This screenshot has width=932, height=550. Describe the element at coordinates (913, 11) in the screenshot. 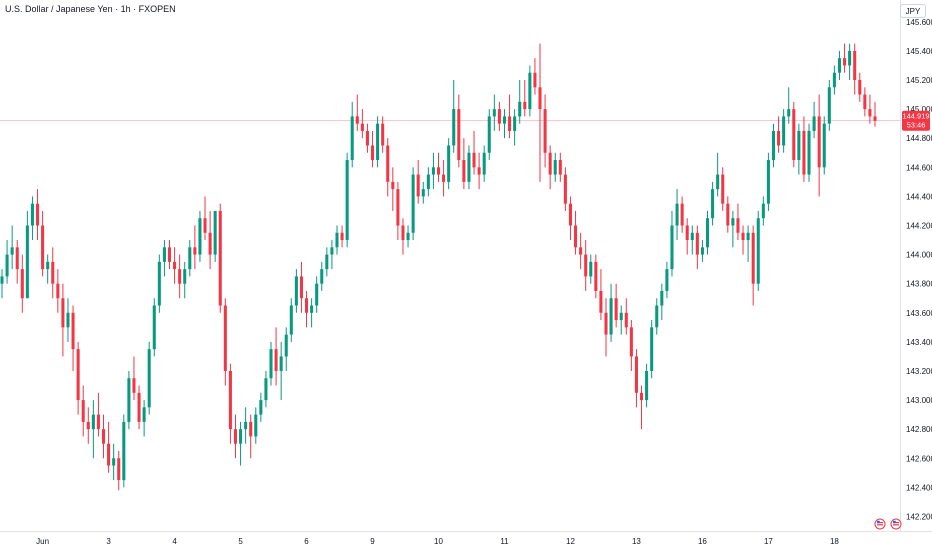

I see `currency-button: JPY` at that location.